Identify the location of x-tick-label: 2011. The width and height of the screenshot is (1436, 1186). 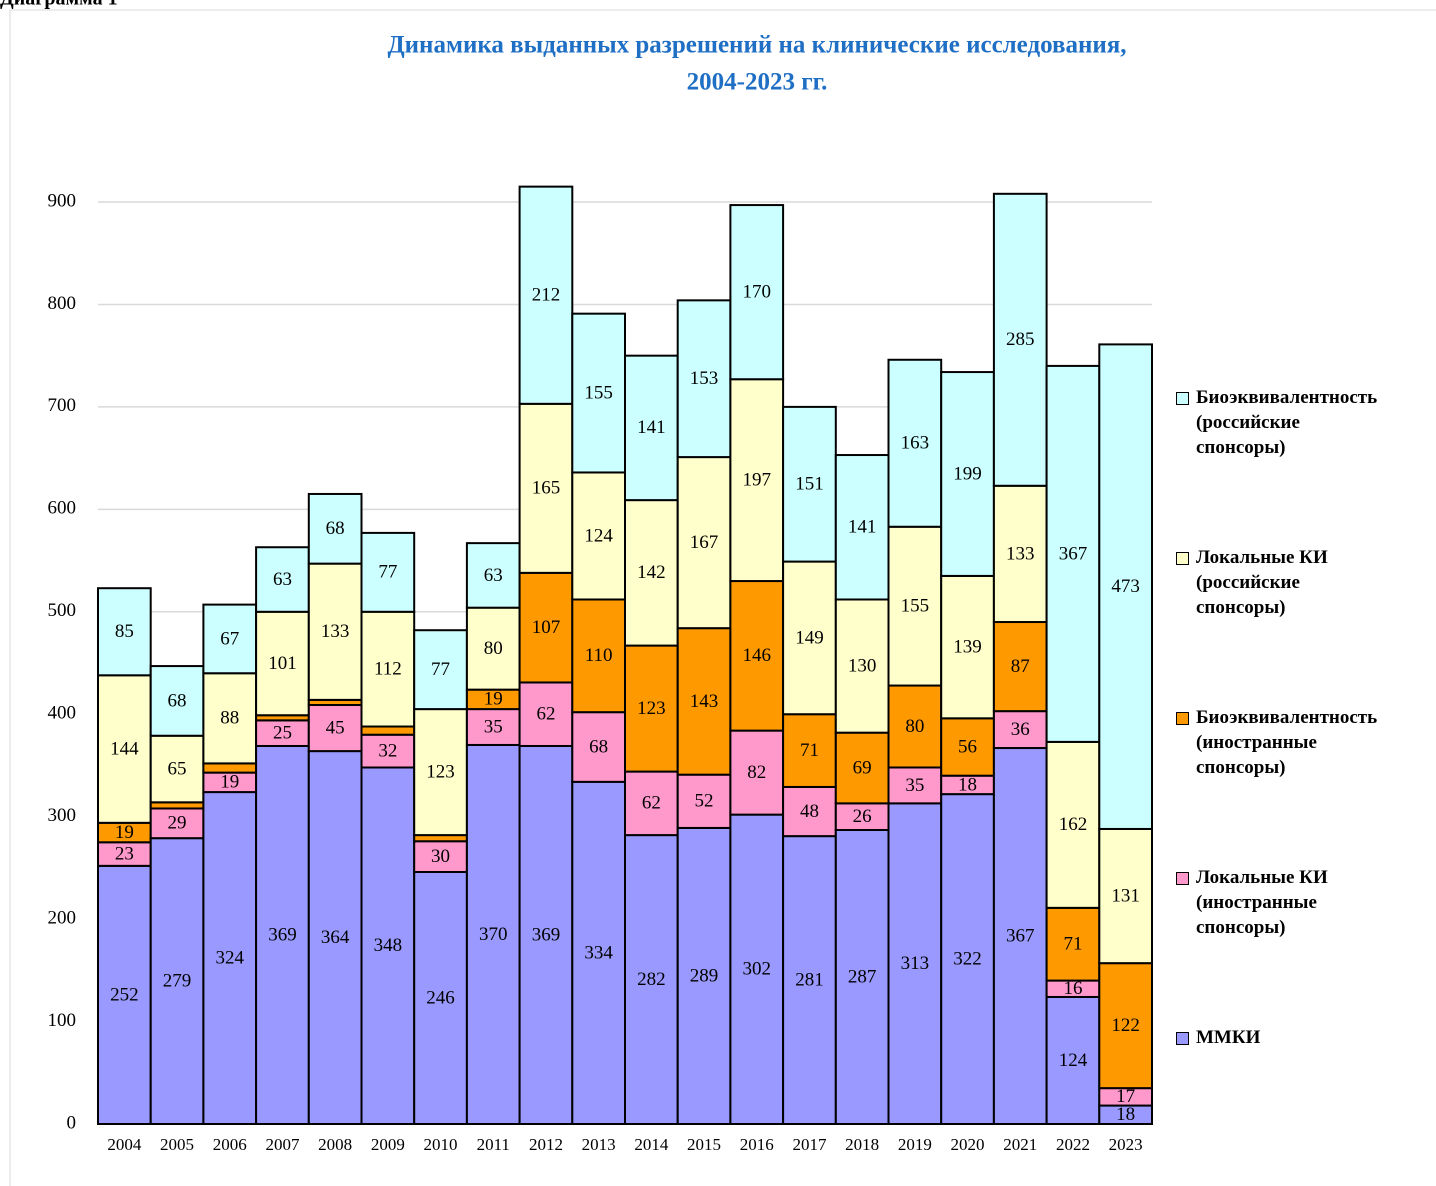
(493, 1144).